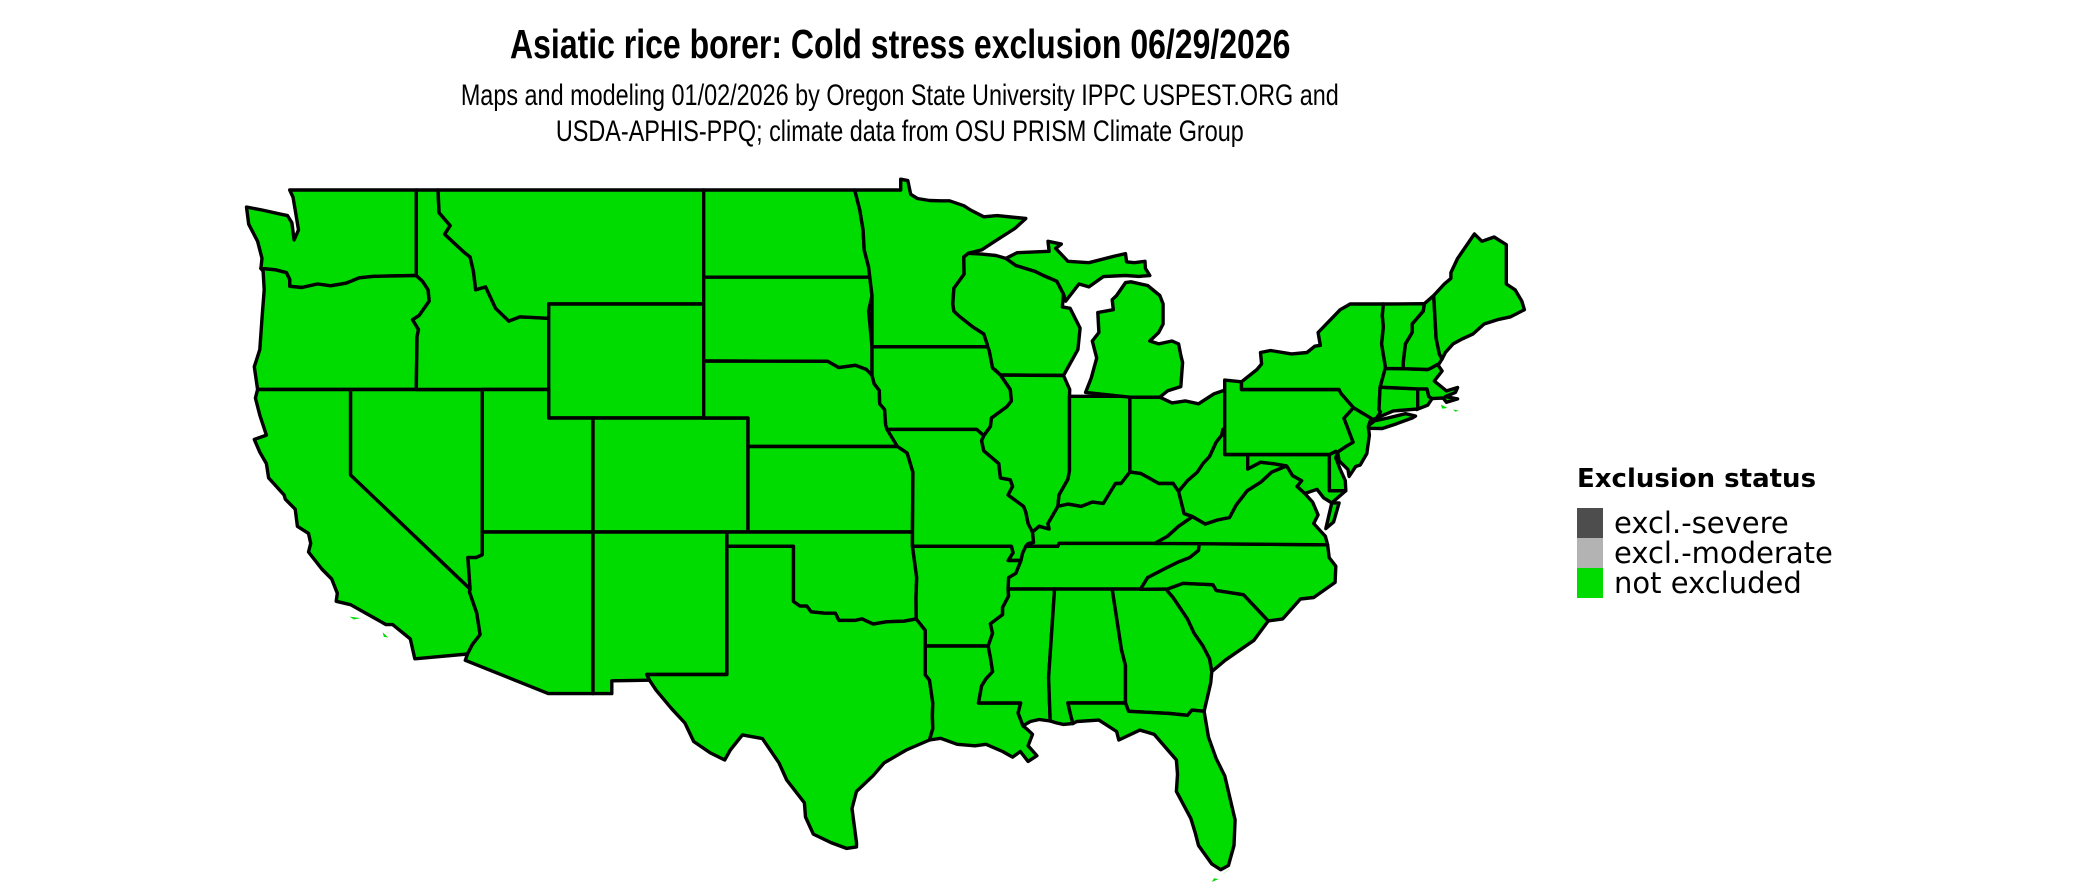 This screenshot has height=892, width=2100. Describe the element at coordinates (1151, 786) in the screenshot. I see `state-florida` at that location.